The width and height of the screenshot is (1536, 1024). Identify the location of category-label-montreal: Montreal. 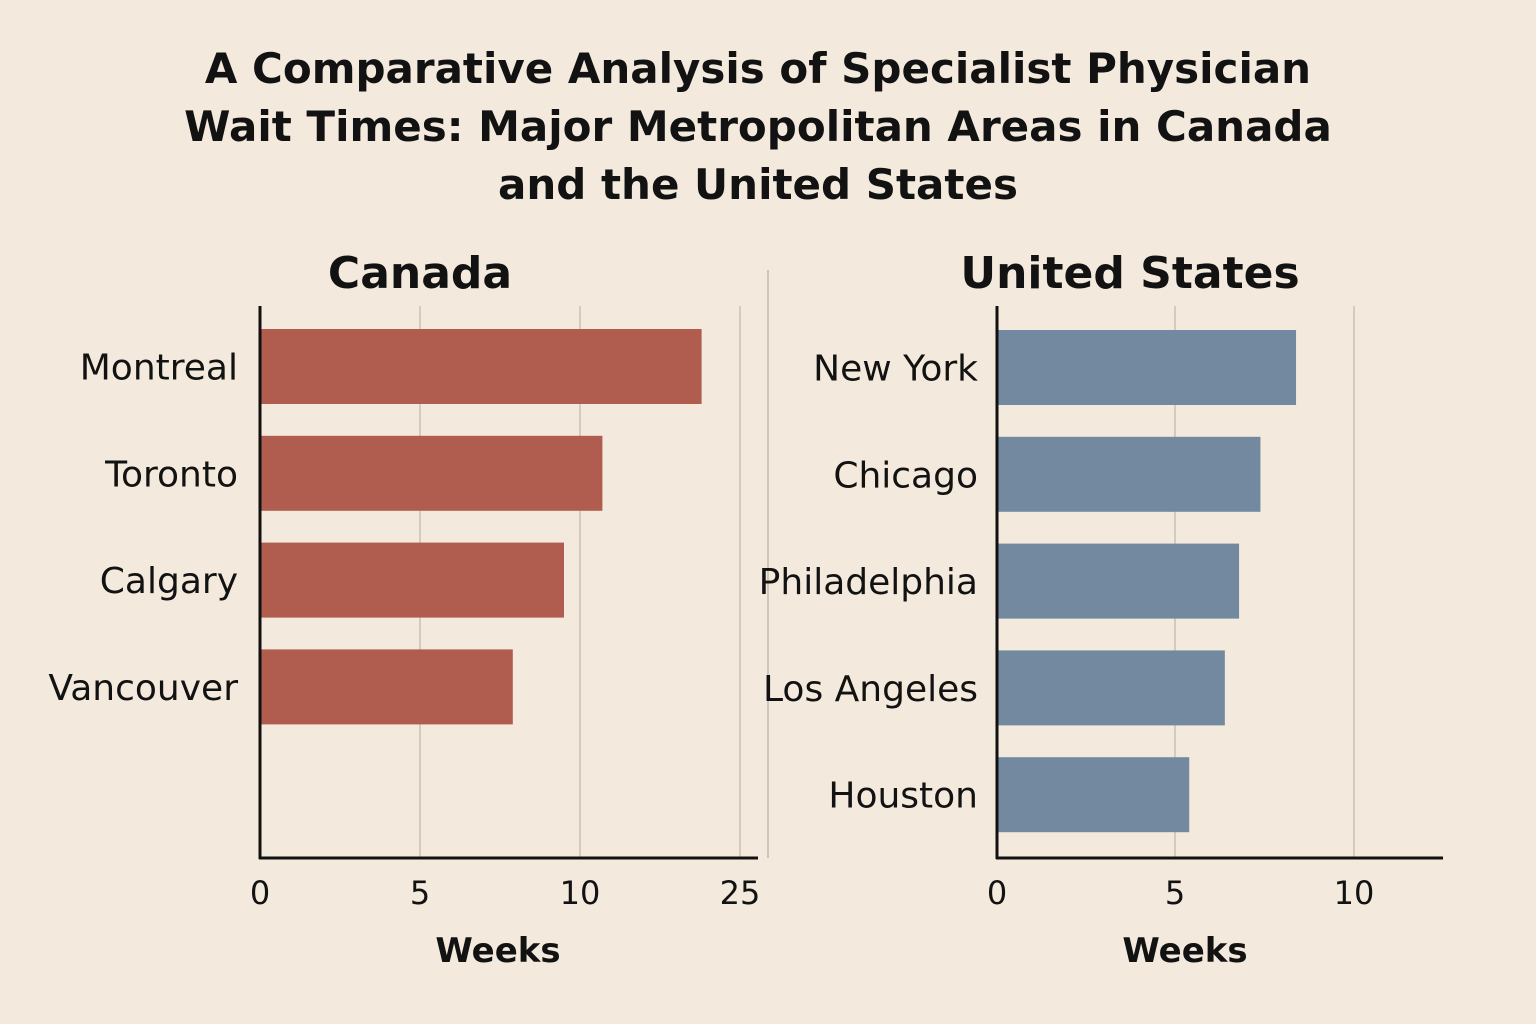
(159, 368).